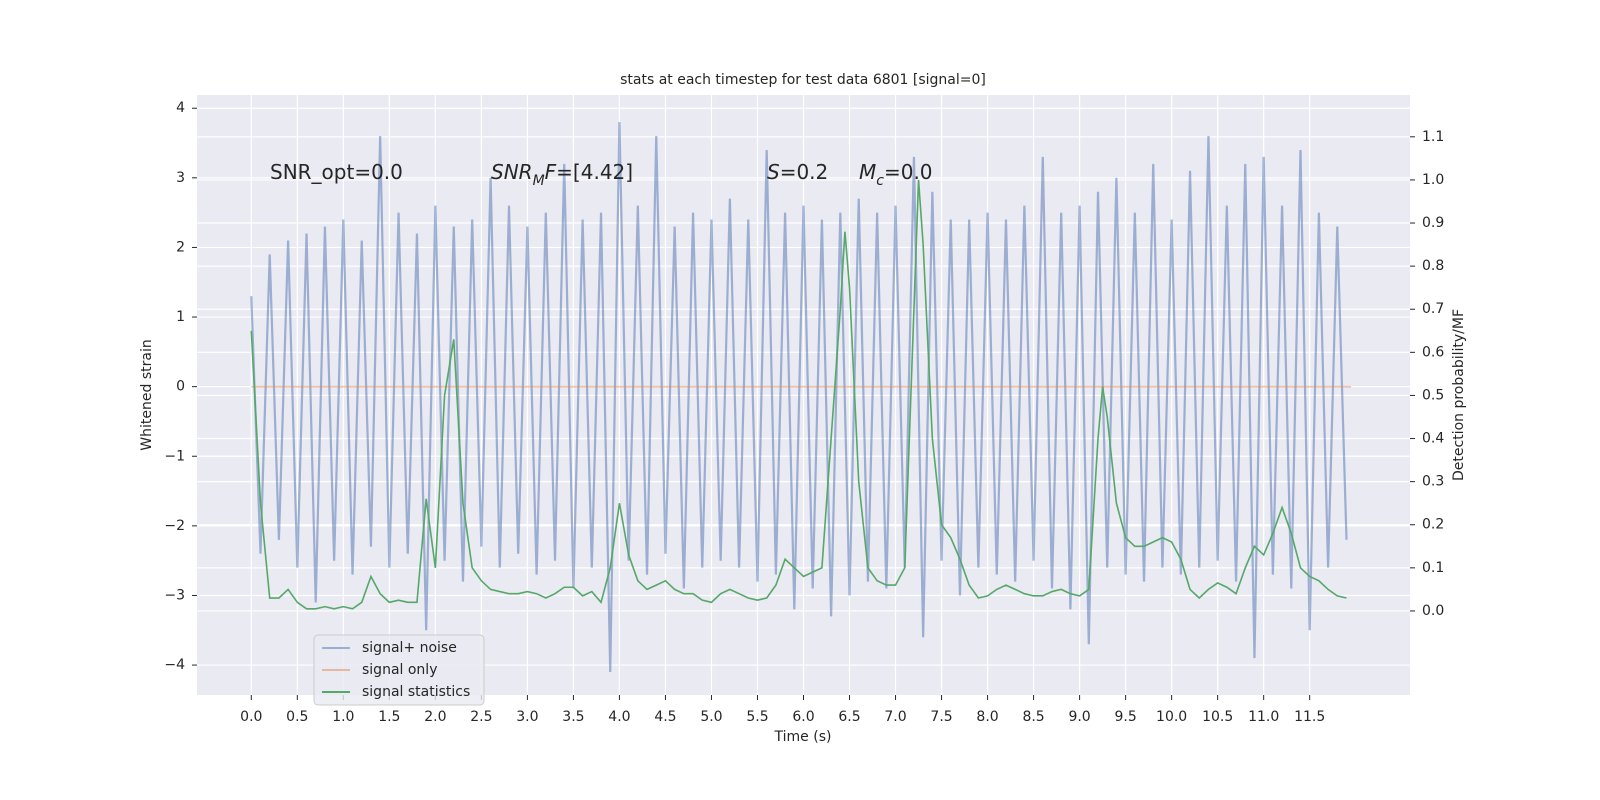  I want to click on annotation-part: =0.2, so click(804, 172).